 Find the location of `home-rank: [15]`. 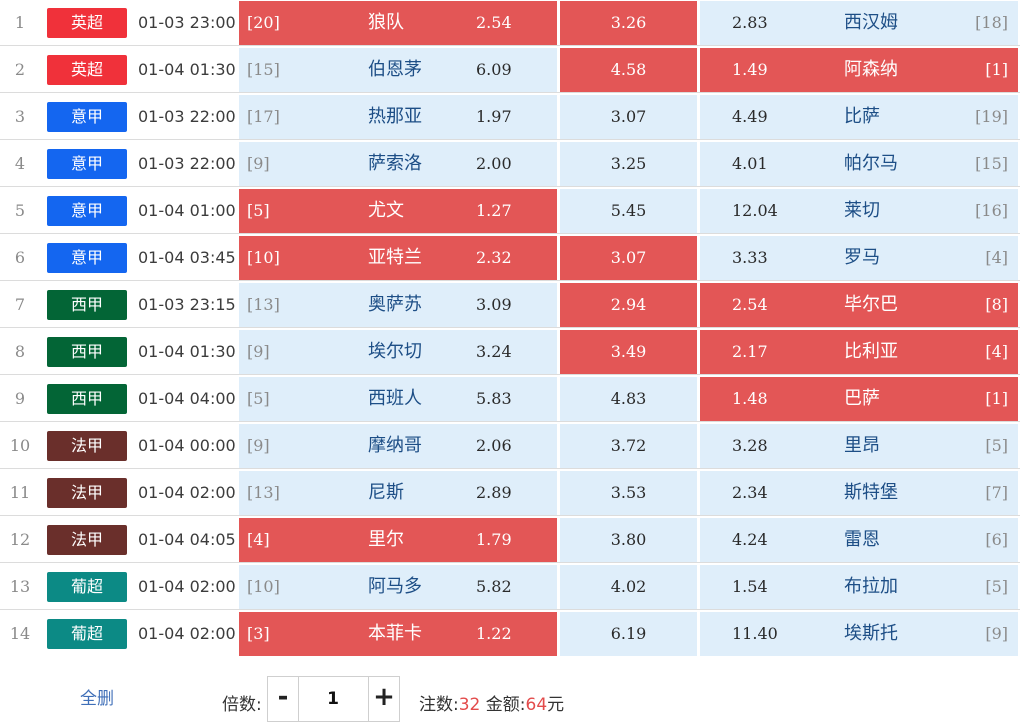

home-rank: [15] is located at coordinates (263, 69).